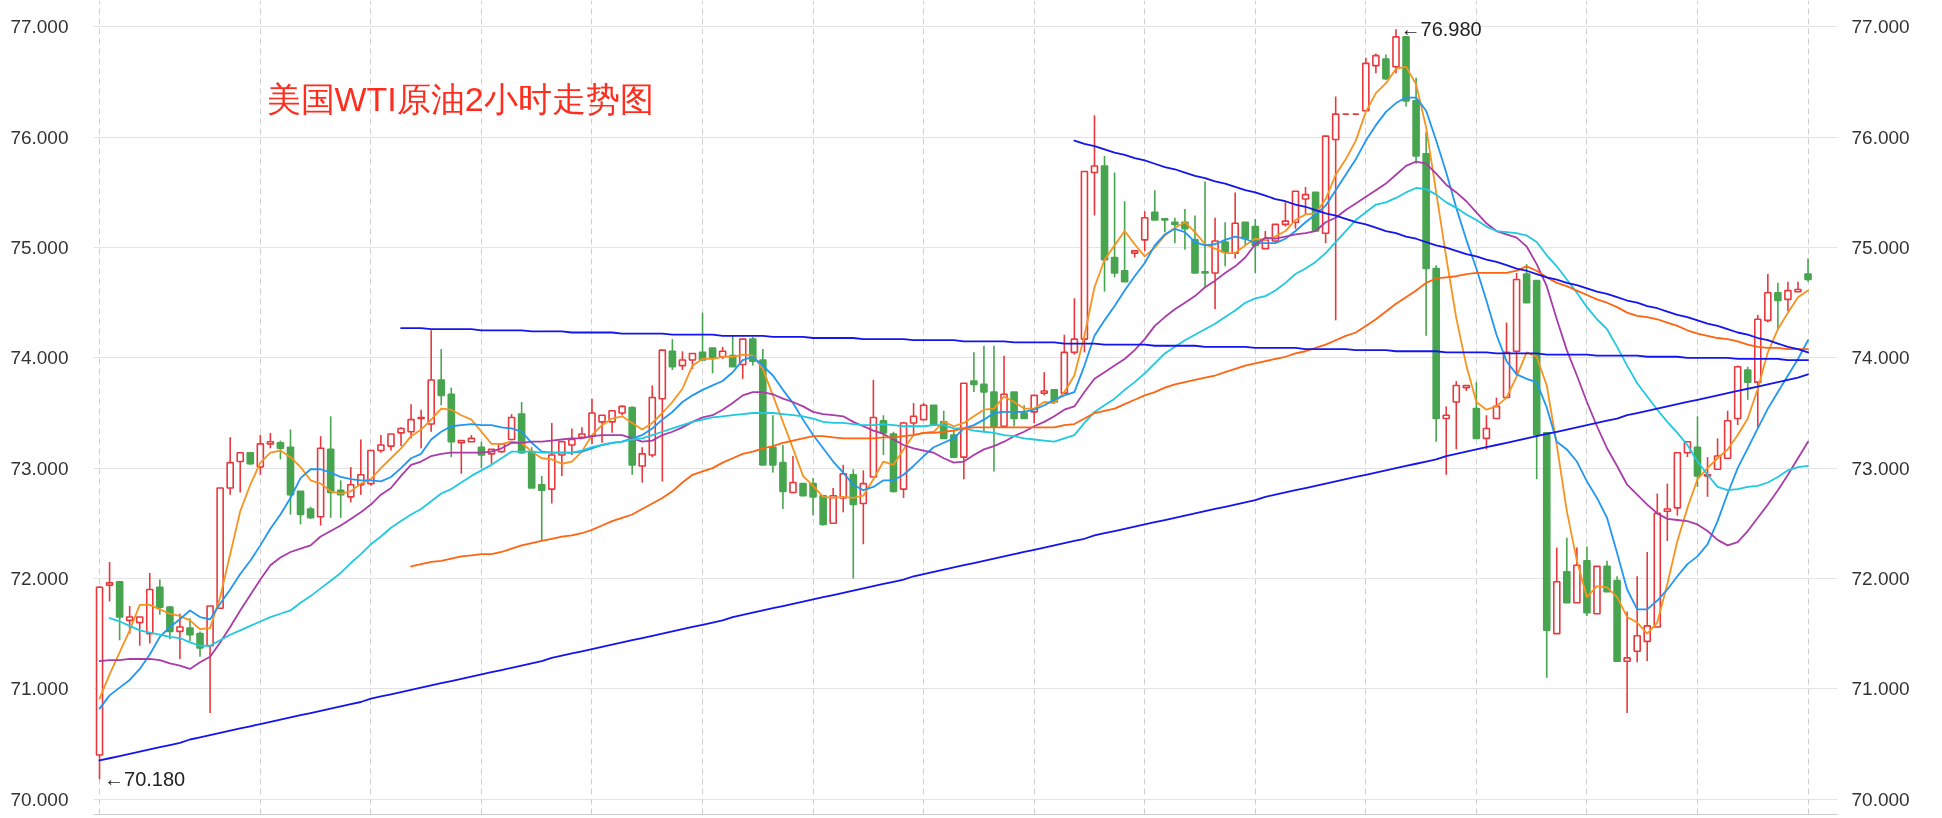 This screenshot has height=818, width=1942. I want to click on y-tick-label: 74.000, so click(39, 358).